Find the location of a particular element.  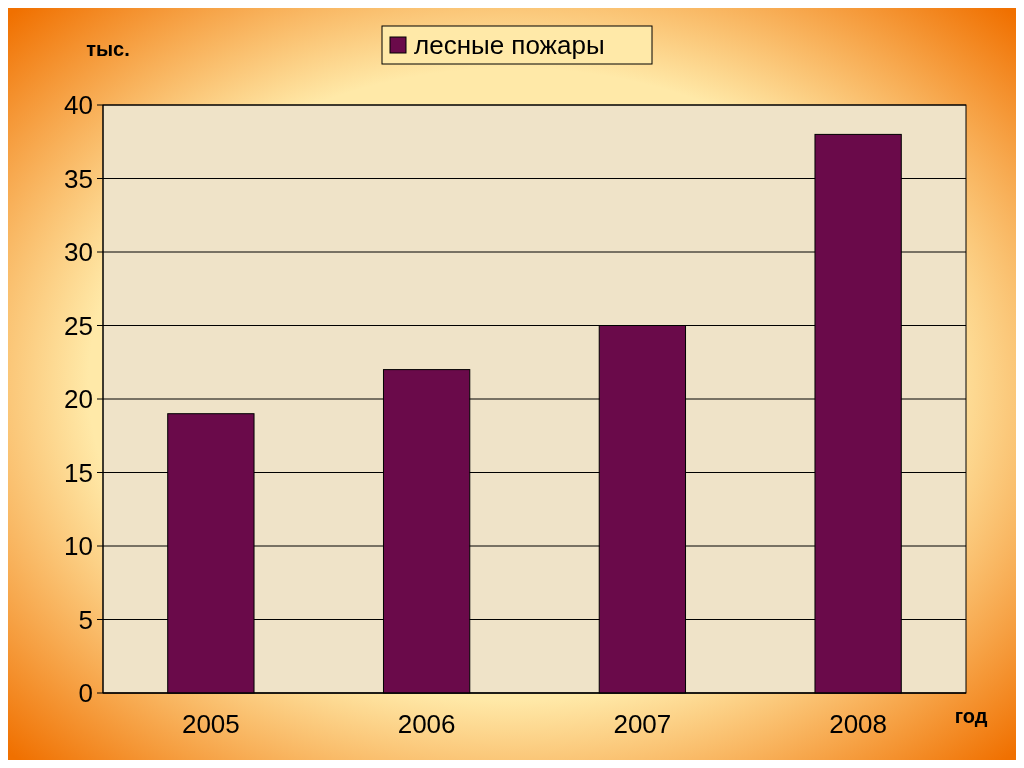

y-tick-label: 15 is located at coordinates (78, 472).